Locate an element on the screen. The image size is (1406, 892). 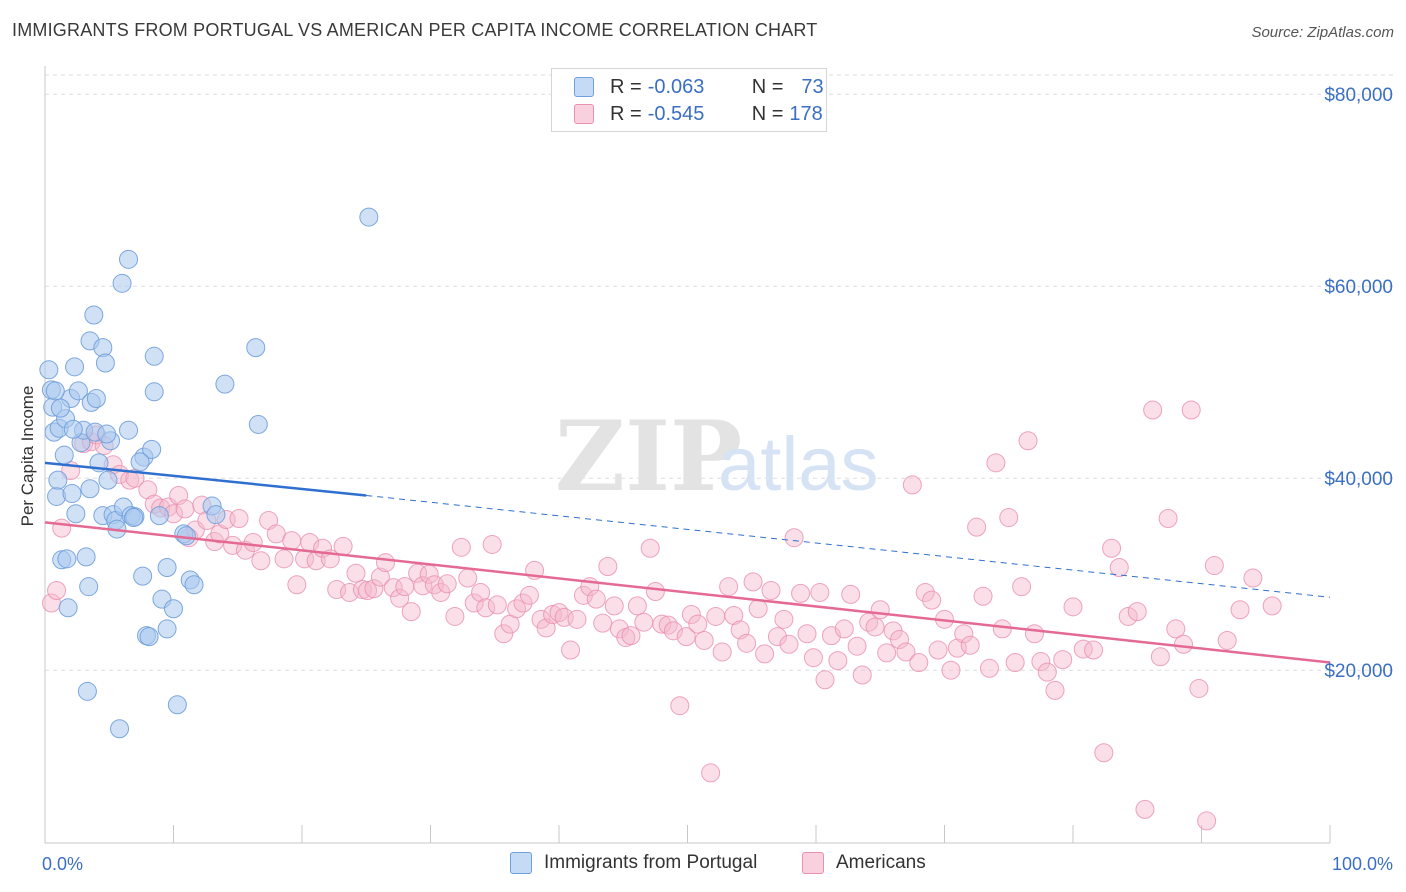
legend-r-label: R = is located at coordinates (626, 86).